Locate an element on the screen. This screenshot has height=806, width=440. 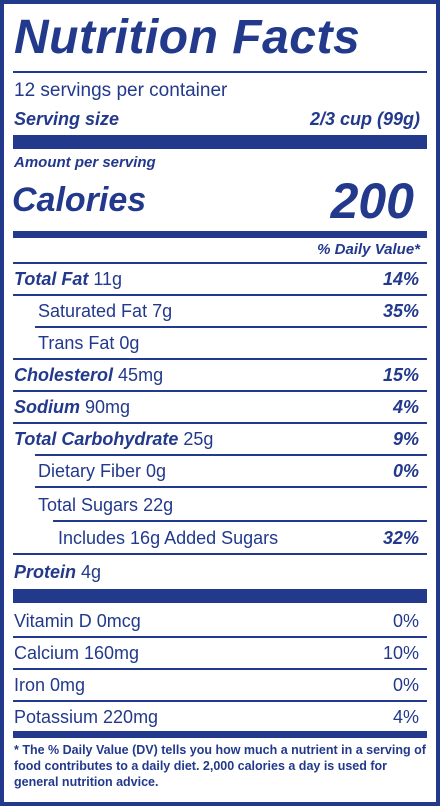
vitamin-row-calcium: Calcium 160mg 10% is located at coordinates (220, 654).